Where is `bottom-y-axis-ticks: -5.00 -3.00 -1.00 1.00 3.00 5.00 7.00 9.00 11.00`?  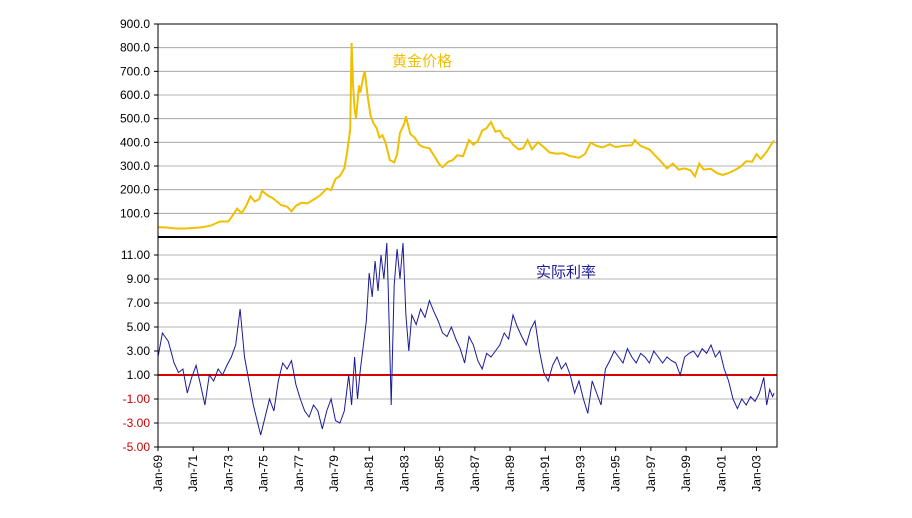 bottom-y-axis-ticks: -5.00 -3.00 -1.00 1.00 3.00 5.00 7.00 9.00 11.00 is located at coordinates (139, 351).